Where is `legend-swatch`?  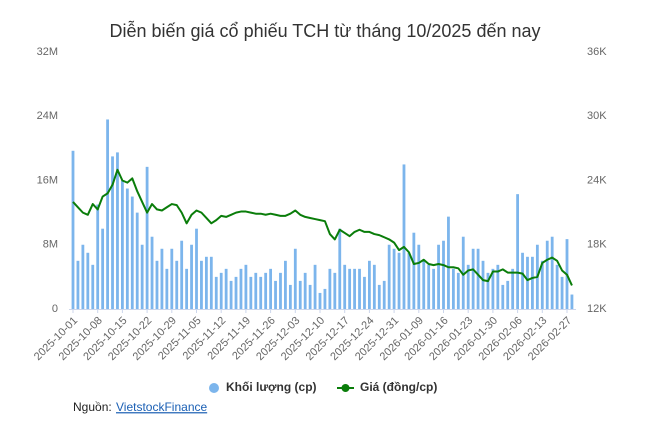 legend-swatch is located at coordinates (214, 388).